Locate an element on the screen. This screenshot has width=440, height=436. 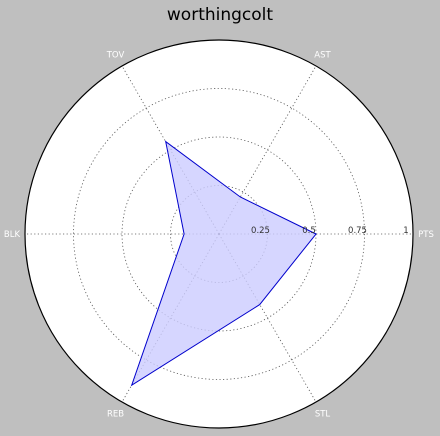
radial-tick-label: 0.25 is located at coordinates (260, 231).